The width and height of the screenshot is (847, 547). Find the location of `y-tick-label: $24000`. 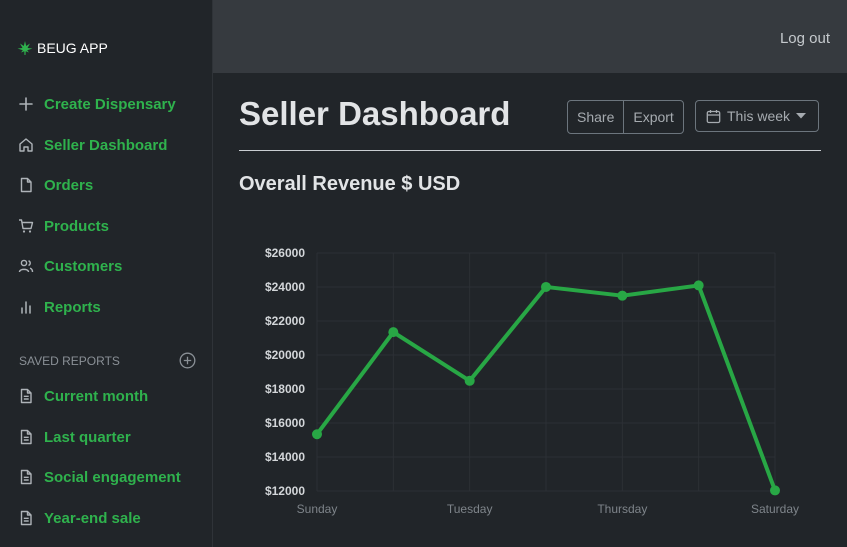

y-tick-label: $24000 is located at coordinates (285, 287).